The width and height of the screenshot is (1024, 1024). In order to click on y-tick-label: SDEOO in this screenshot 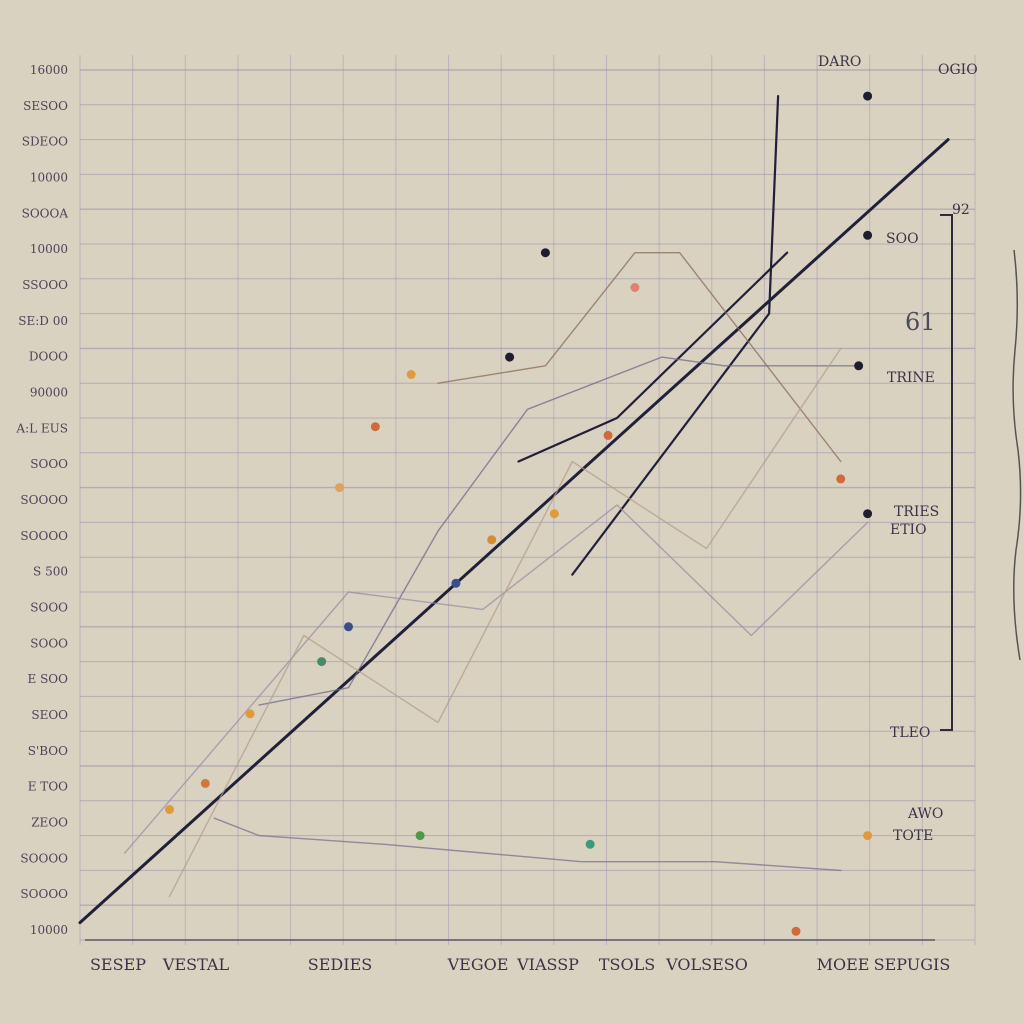, I will do `click(45, 142)`.